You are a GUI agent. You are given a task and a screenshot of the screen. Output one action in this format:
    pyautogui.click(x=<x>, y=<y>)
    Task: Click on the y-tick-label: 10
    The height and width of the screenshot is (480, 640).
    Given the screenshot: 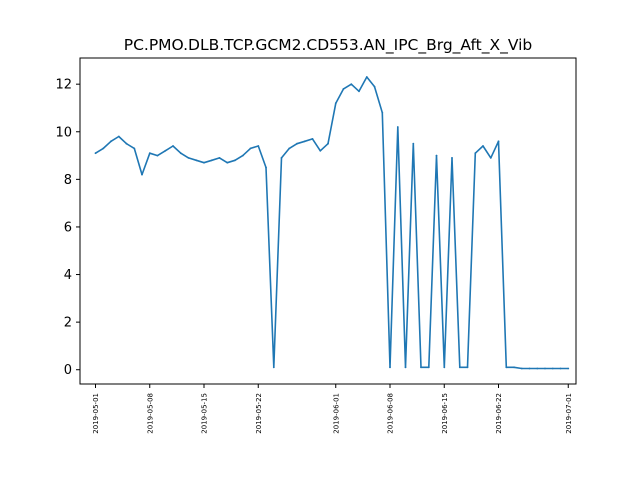 What is the action you would take?
    pyautogui.click(x=63, y=132)
    